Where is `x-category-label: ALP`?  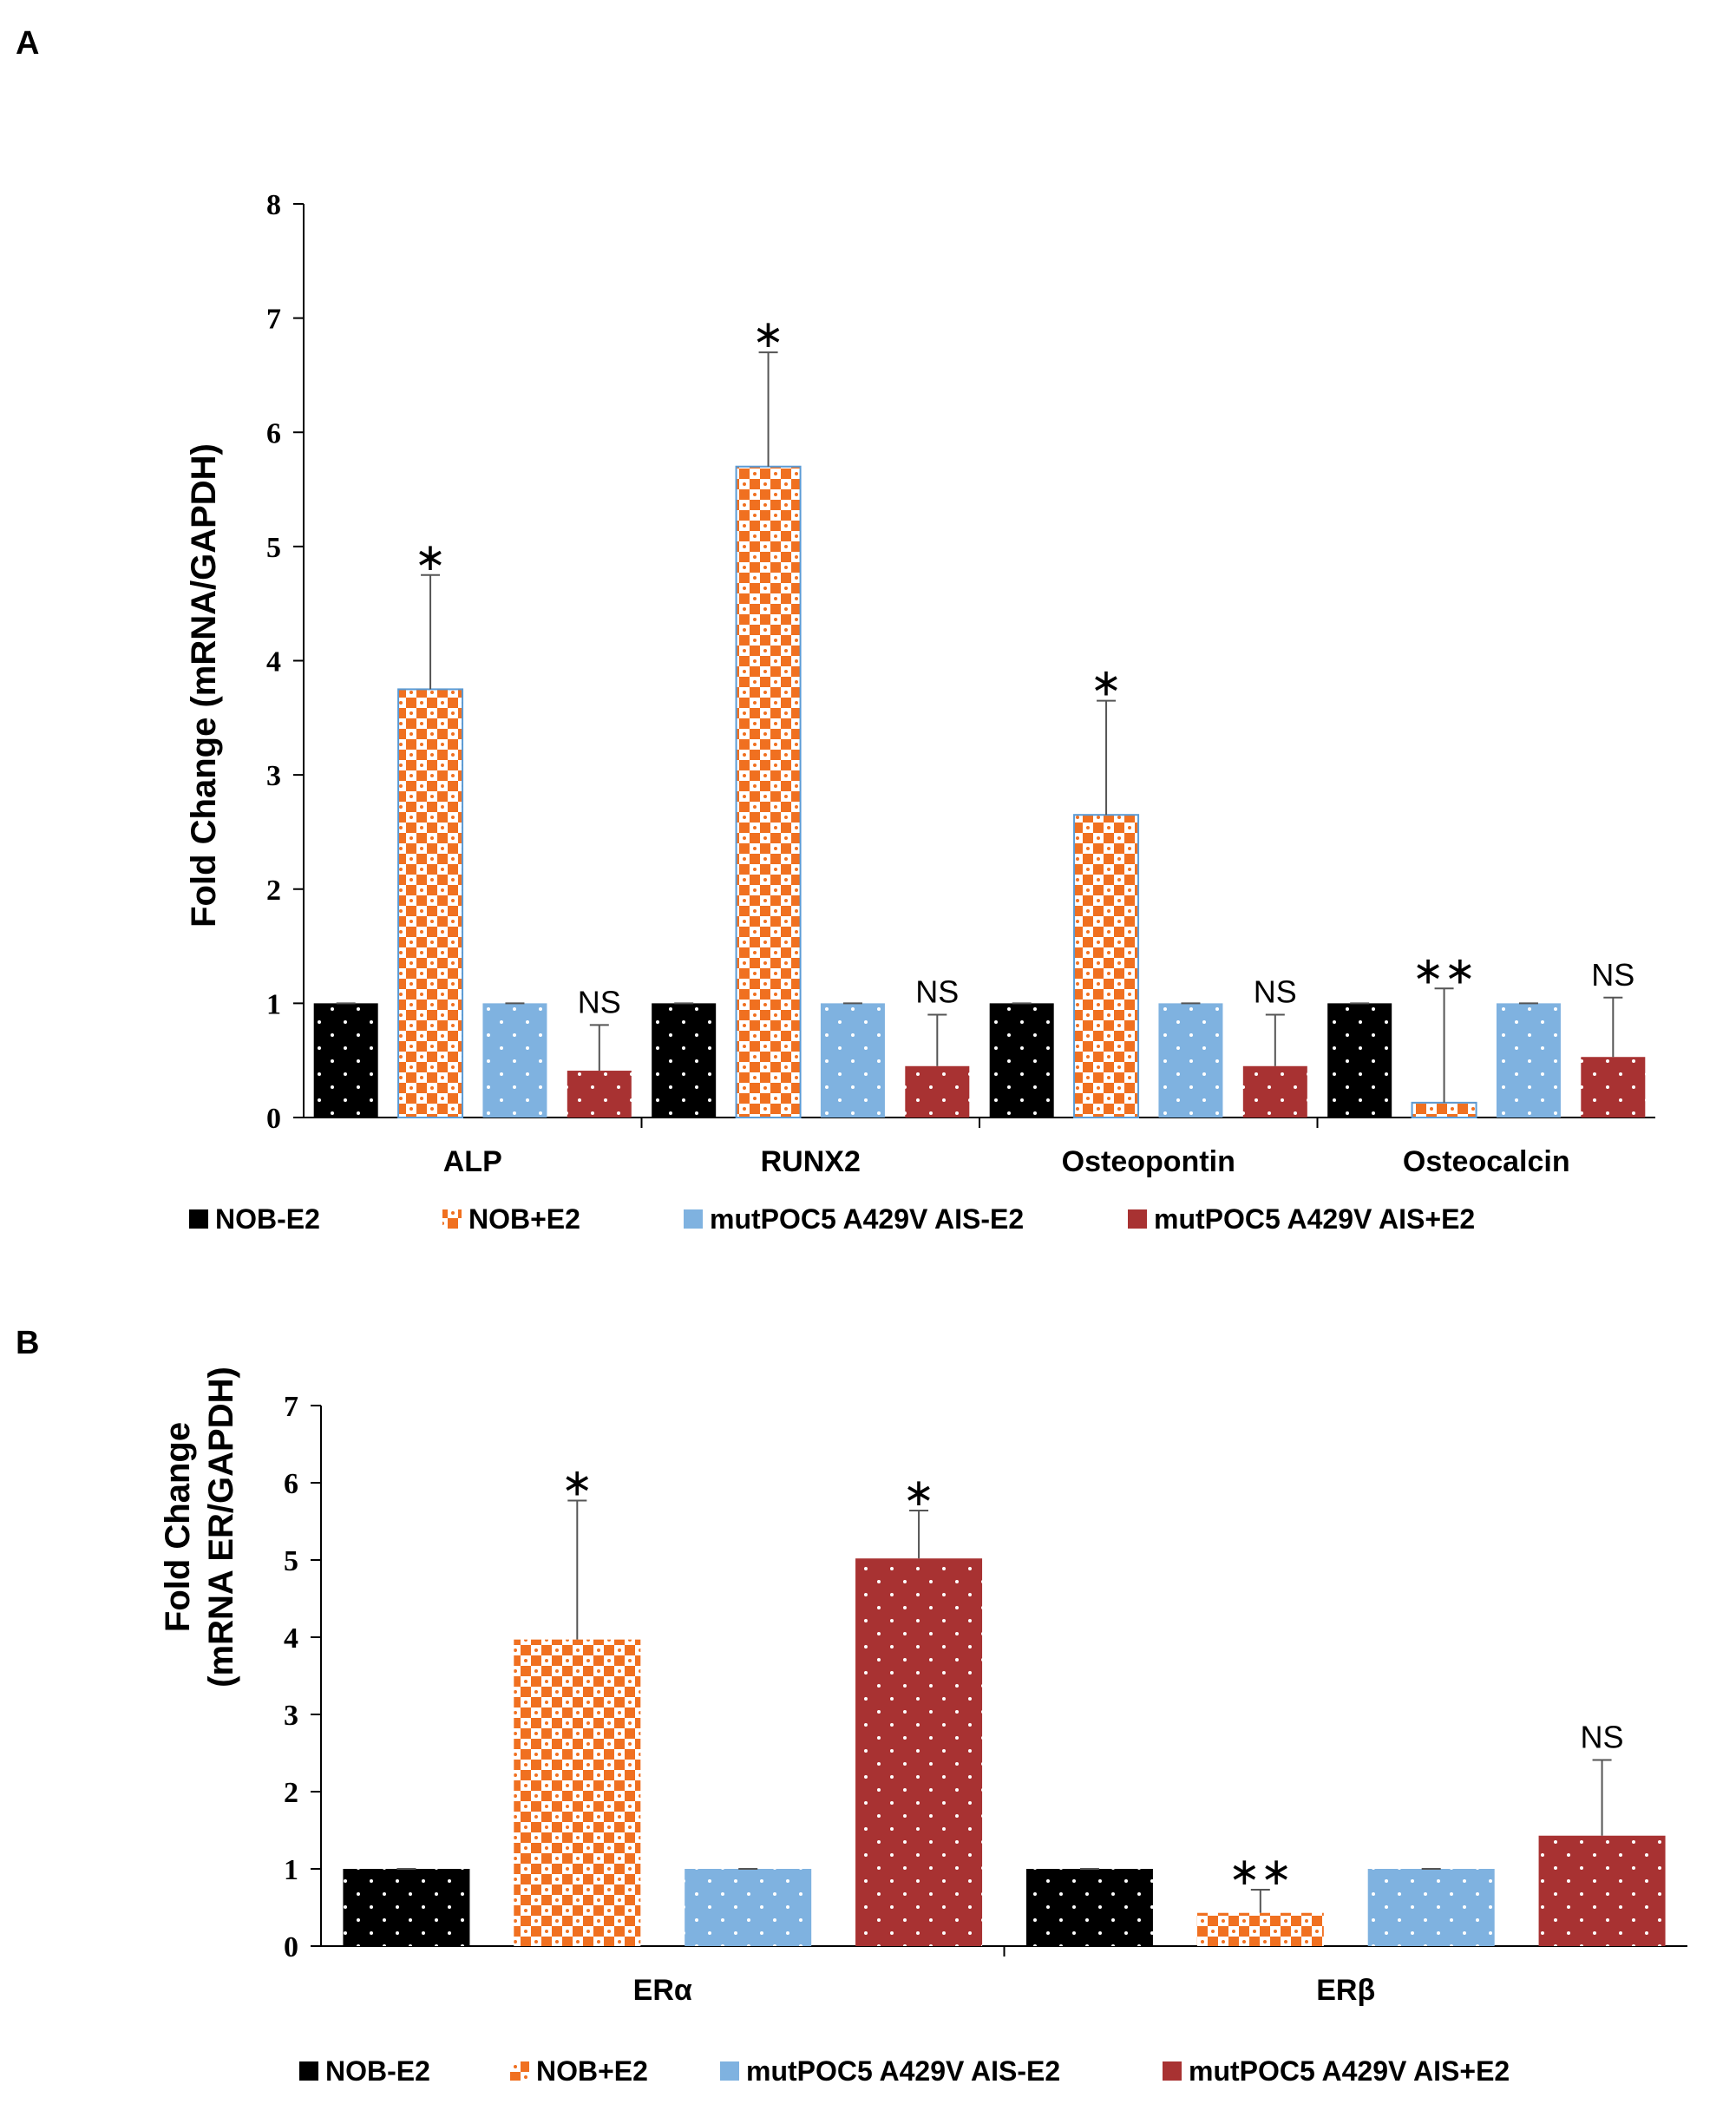
x-category-label: ALP is located at coordinates (473, 1162).